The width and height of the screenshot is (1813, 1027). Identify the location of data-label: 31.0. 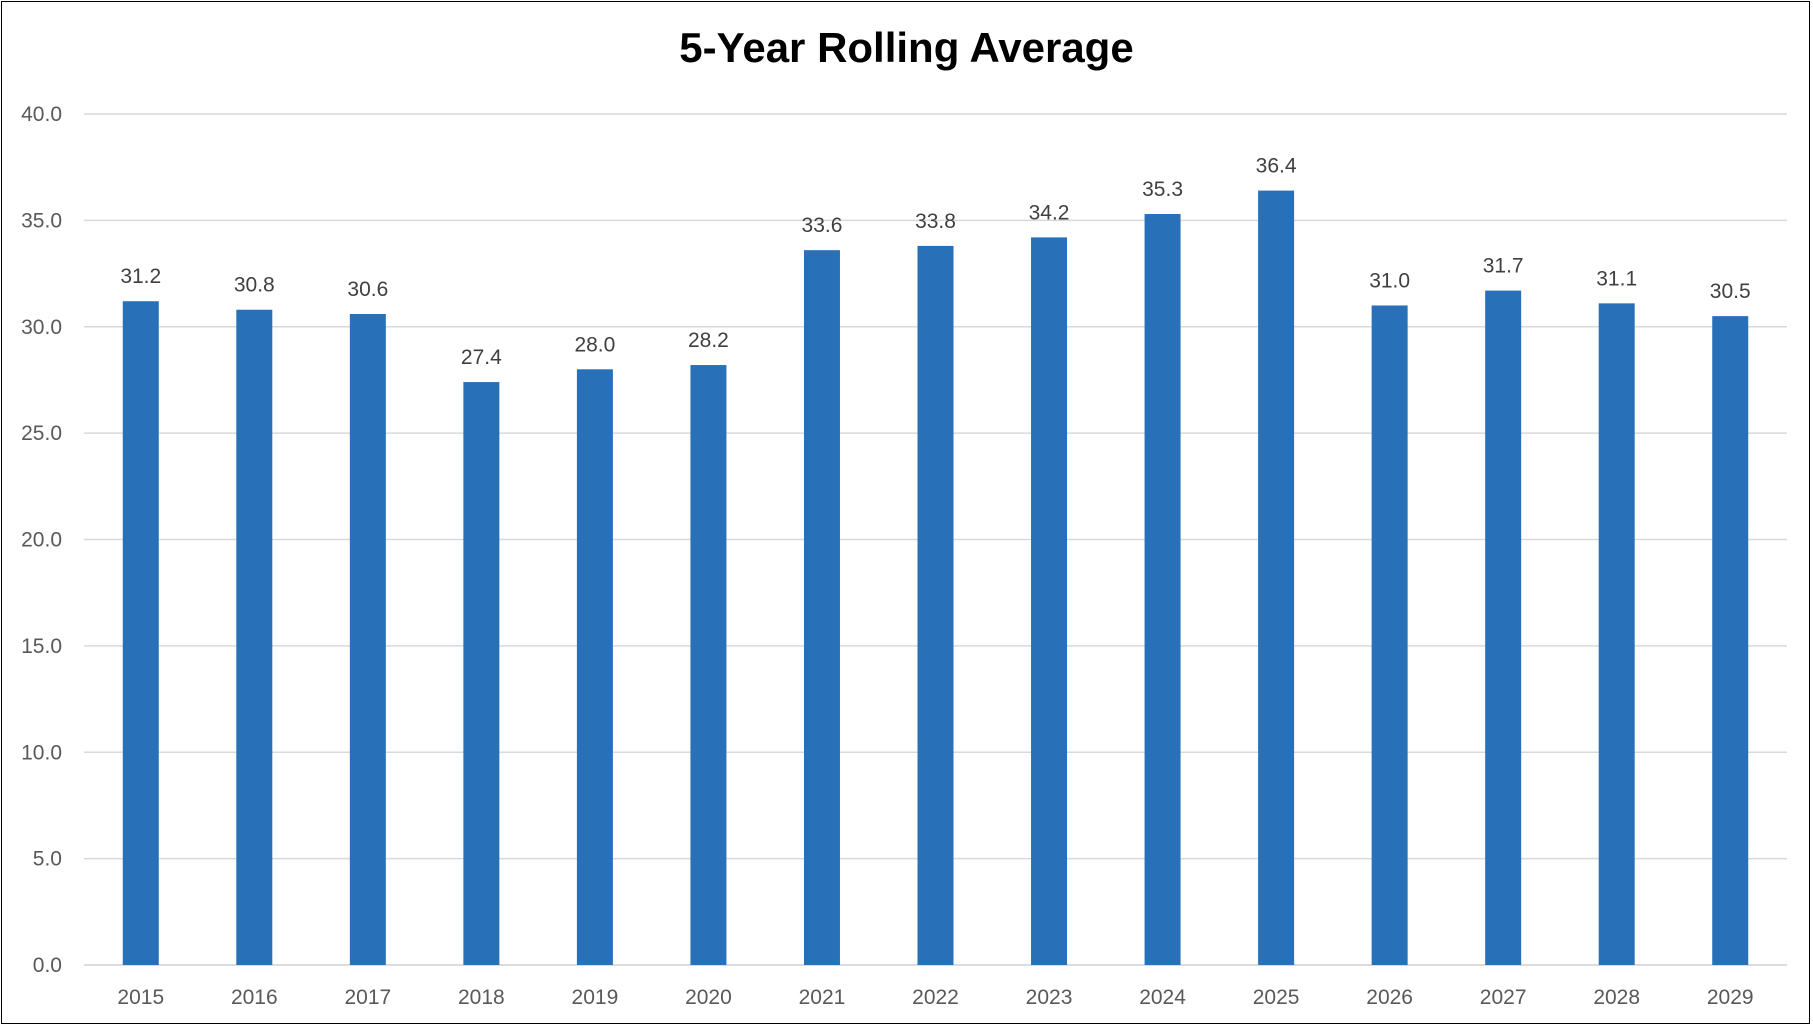
(1389, 280).